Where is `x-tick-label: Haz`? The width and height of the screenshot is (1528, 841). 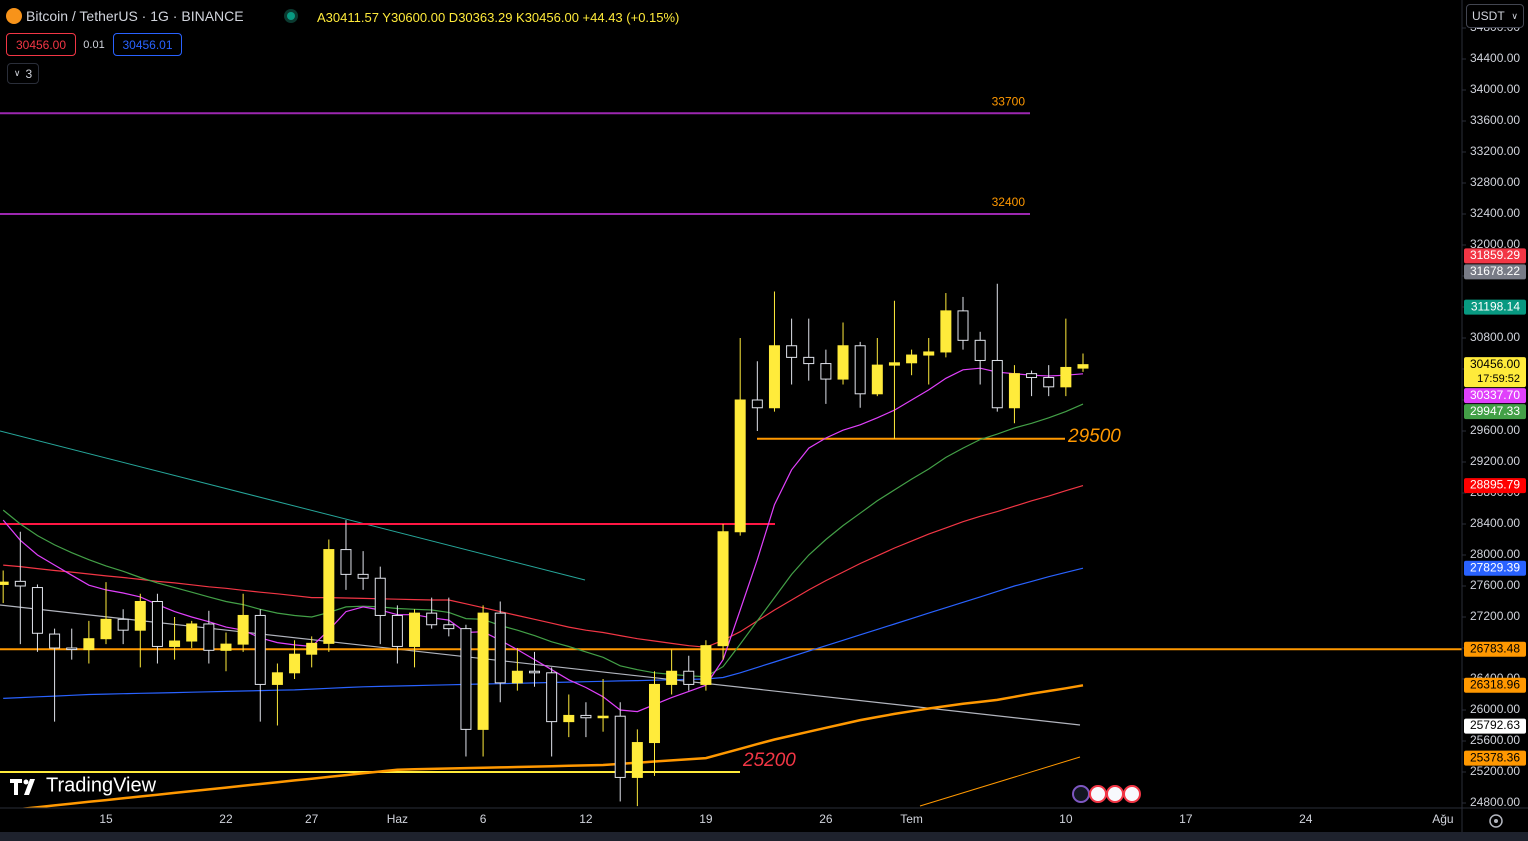
x-tick-label: Haz is located at coordinates (397, 819).